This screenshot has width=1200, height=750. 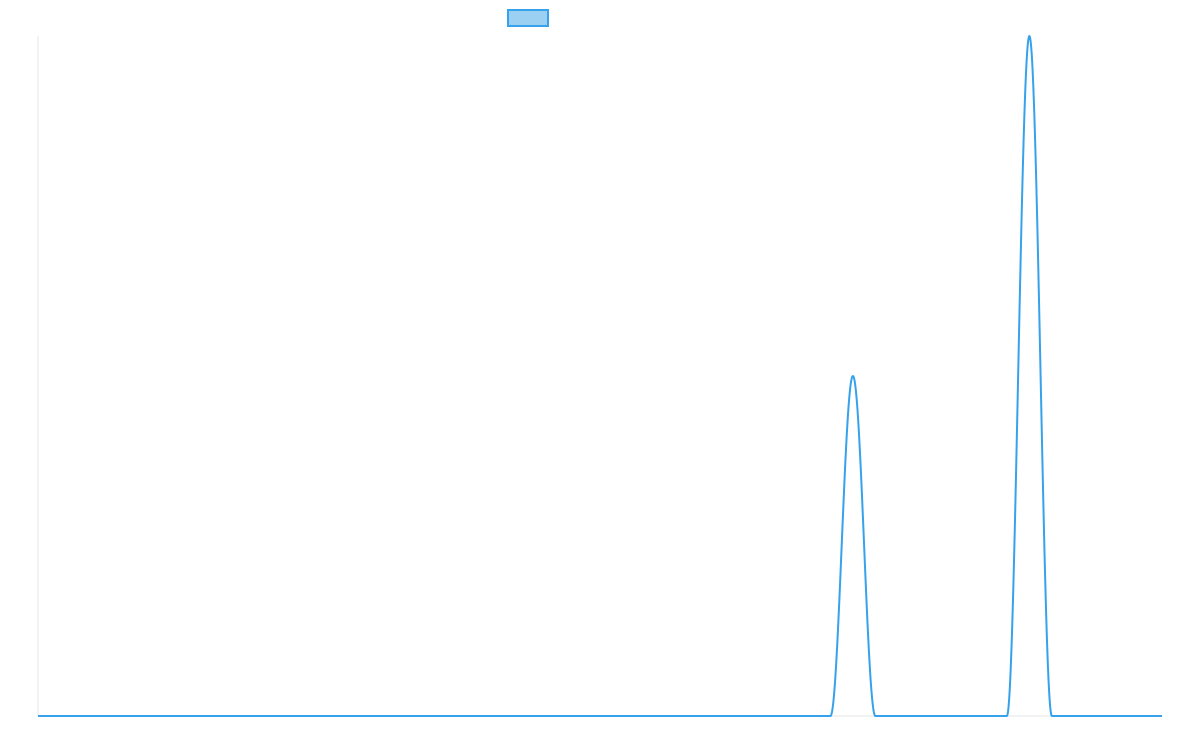 I want to click on legend-swatch, so click(x=528, y=18).